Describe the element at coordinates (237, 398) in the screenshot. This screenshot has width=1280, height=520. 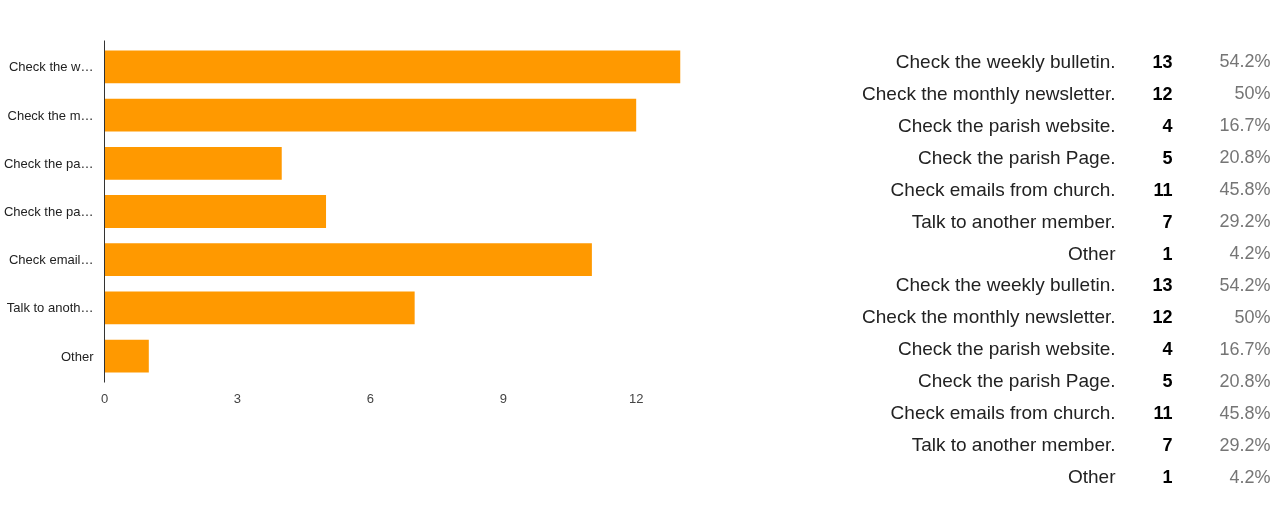
I see `x-tick-label: 3` at that location.